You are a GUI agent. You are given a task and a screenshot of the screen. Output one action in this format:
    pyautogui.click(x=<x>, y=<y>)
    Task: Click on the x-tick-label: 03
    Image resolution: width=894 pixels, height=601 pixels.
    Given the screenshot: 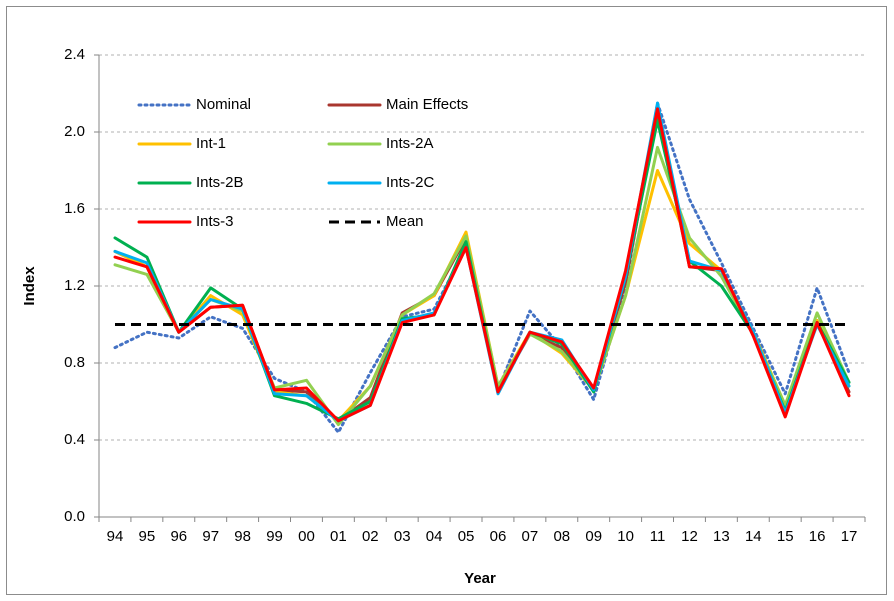 What is the action you would take?
    pyautogui.click(x=402, y=536)
    